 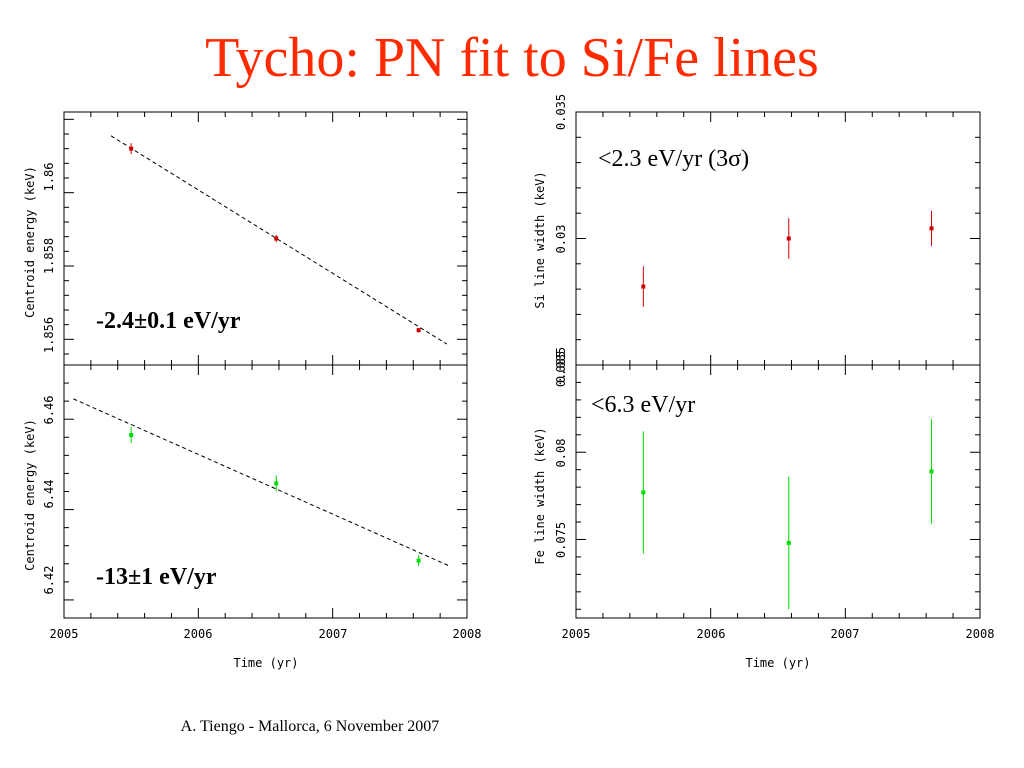 I want to click on slide-title: Tycho: PN fit to Si/Fe lines, so click(x=512, y=58).